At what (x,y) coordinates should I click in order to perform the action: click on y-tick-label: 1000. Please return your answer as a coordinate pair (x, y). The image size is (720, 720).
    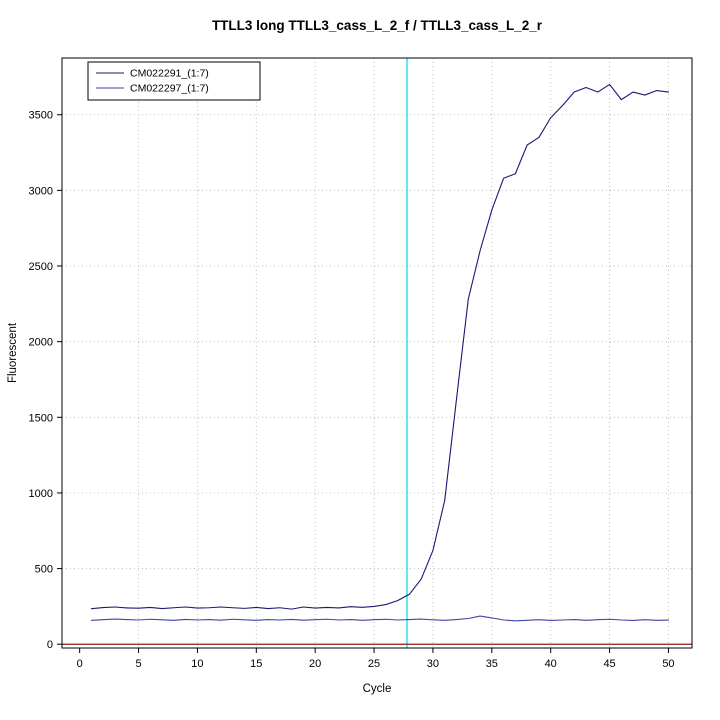
    Looking at the image, I should click on (41, 494).